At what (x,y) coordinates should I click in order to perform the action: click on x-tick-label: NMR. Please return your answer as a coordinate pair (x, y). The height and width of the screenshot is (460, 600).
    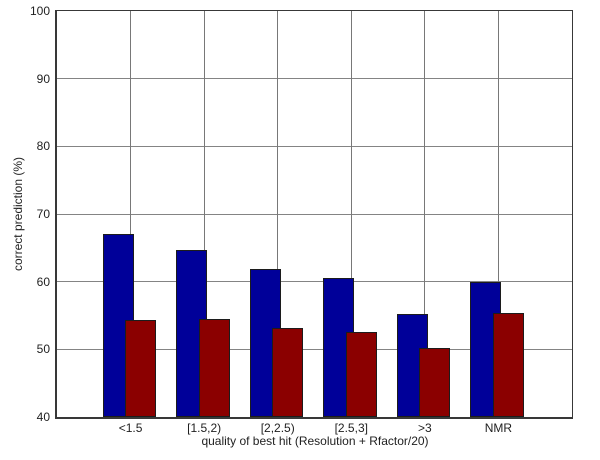
    Looking at the image, I should click on (498, 428).